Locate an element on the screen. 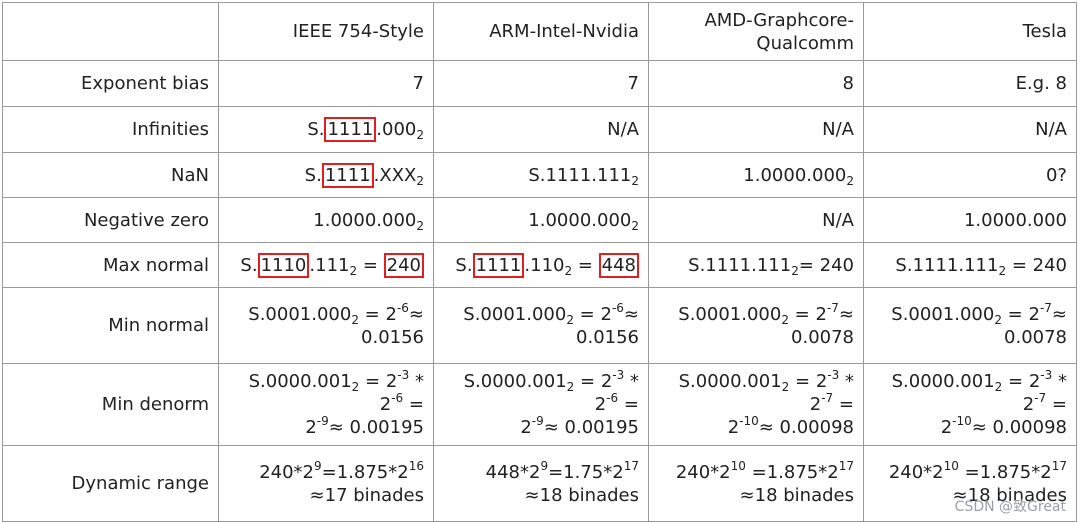 The height and width of the screenshot is (522, 1080). row-label: NaN is located at coordinates (110, 175).